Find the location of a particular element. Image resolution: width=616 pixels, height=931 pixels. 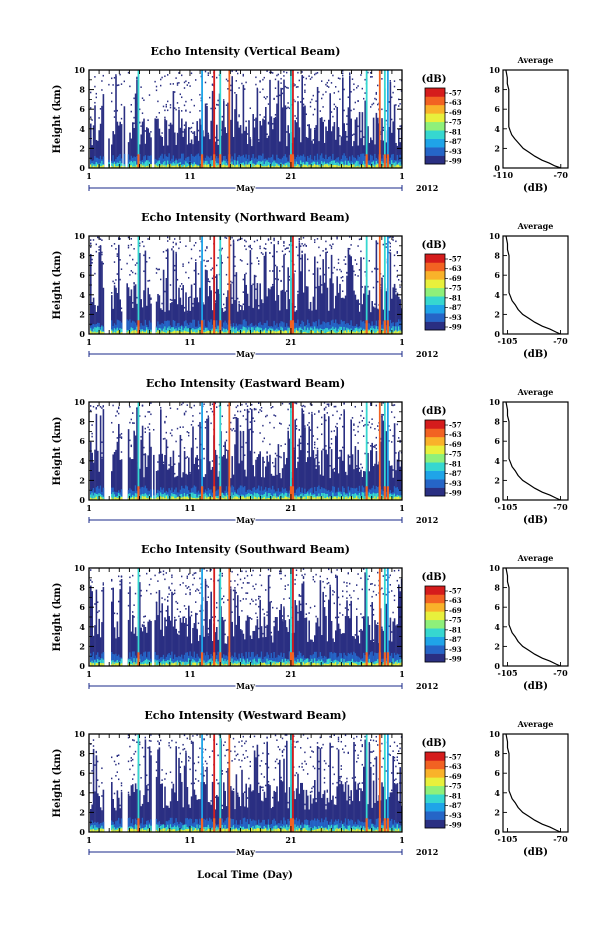

average-xtick-label: -110 is located at coordinates (503, 175).